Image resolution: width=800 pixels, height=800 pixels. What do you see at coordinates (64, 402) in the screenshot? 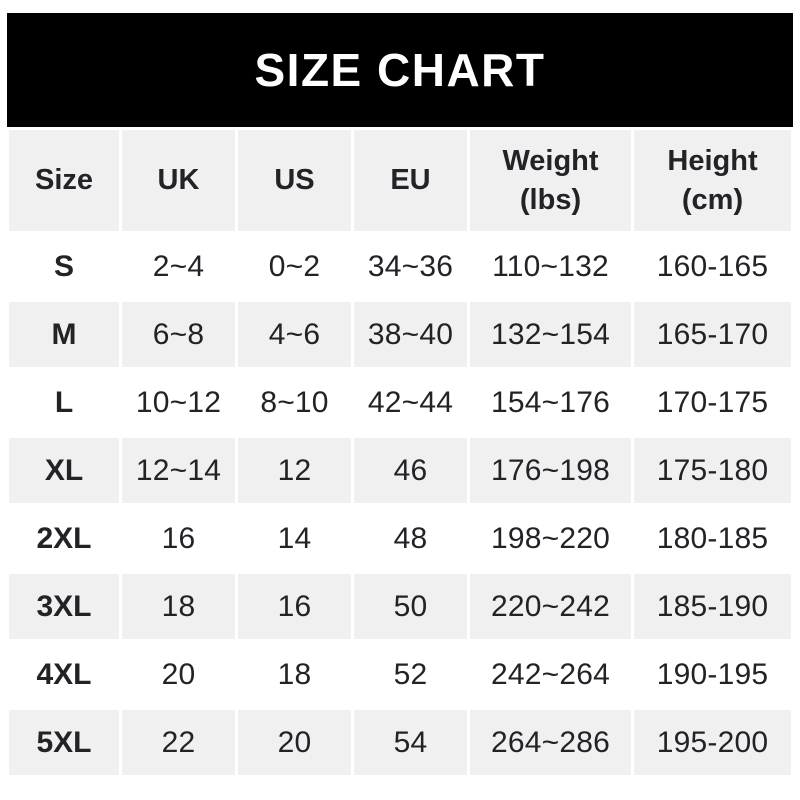
I see `cell-size: L` at bounding box center [64, 402].